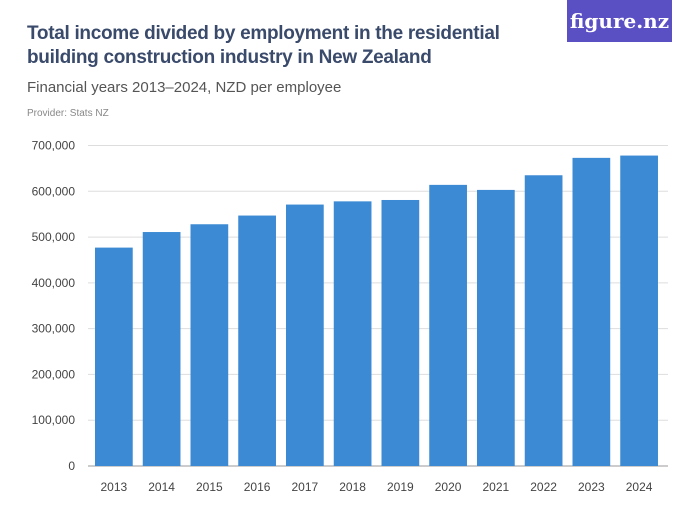 Image resolution: width=700 pixels, height=525 pixels. I want to click on bar-2017, so click(305, 335).